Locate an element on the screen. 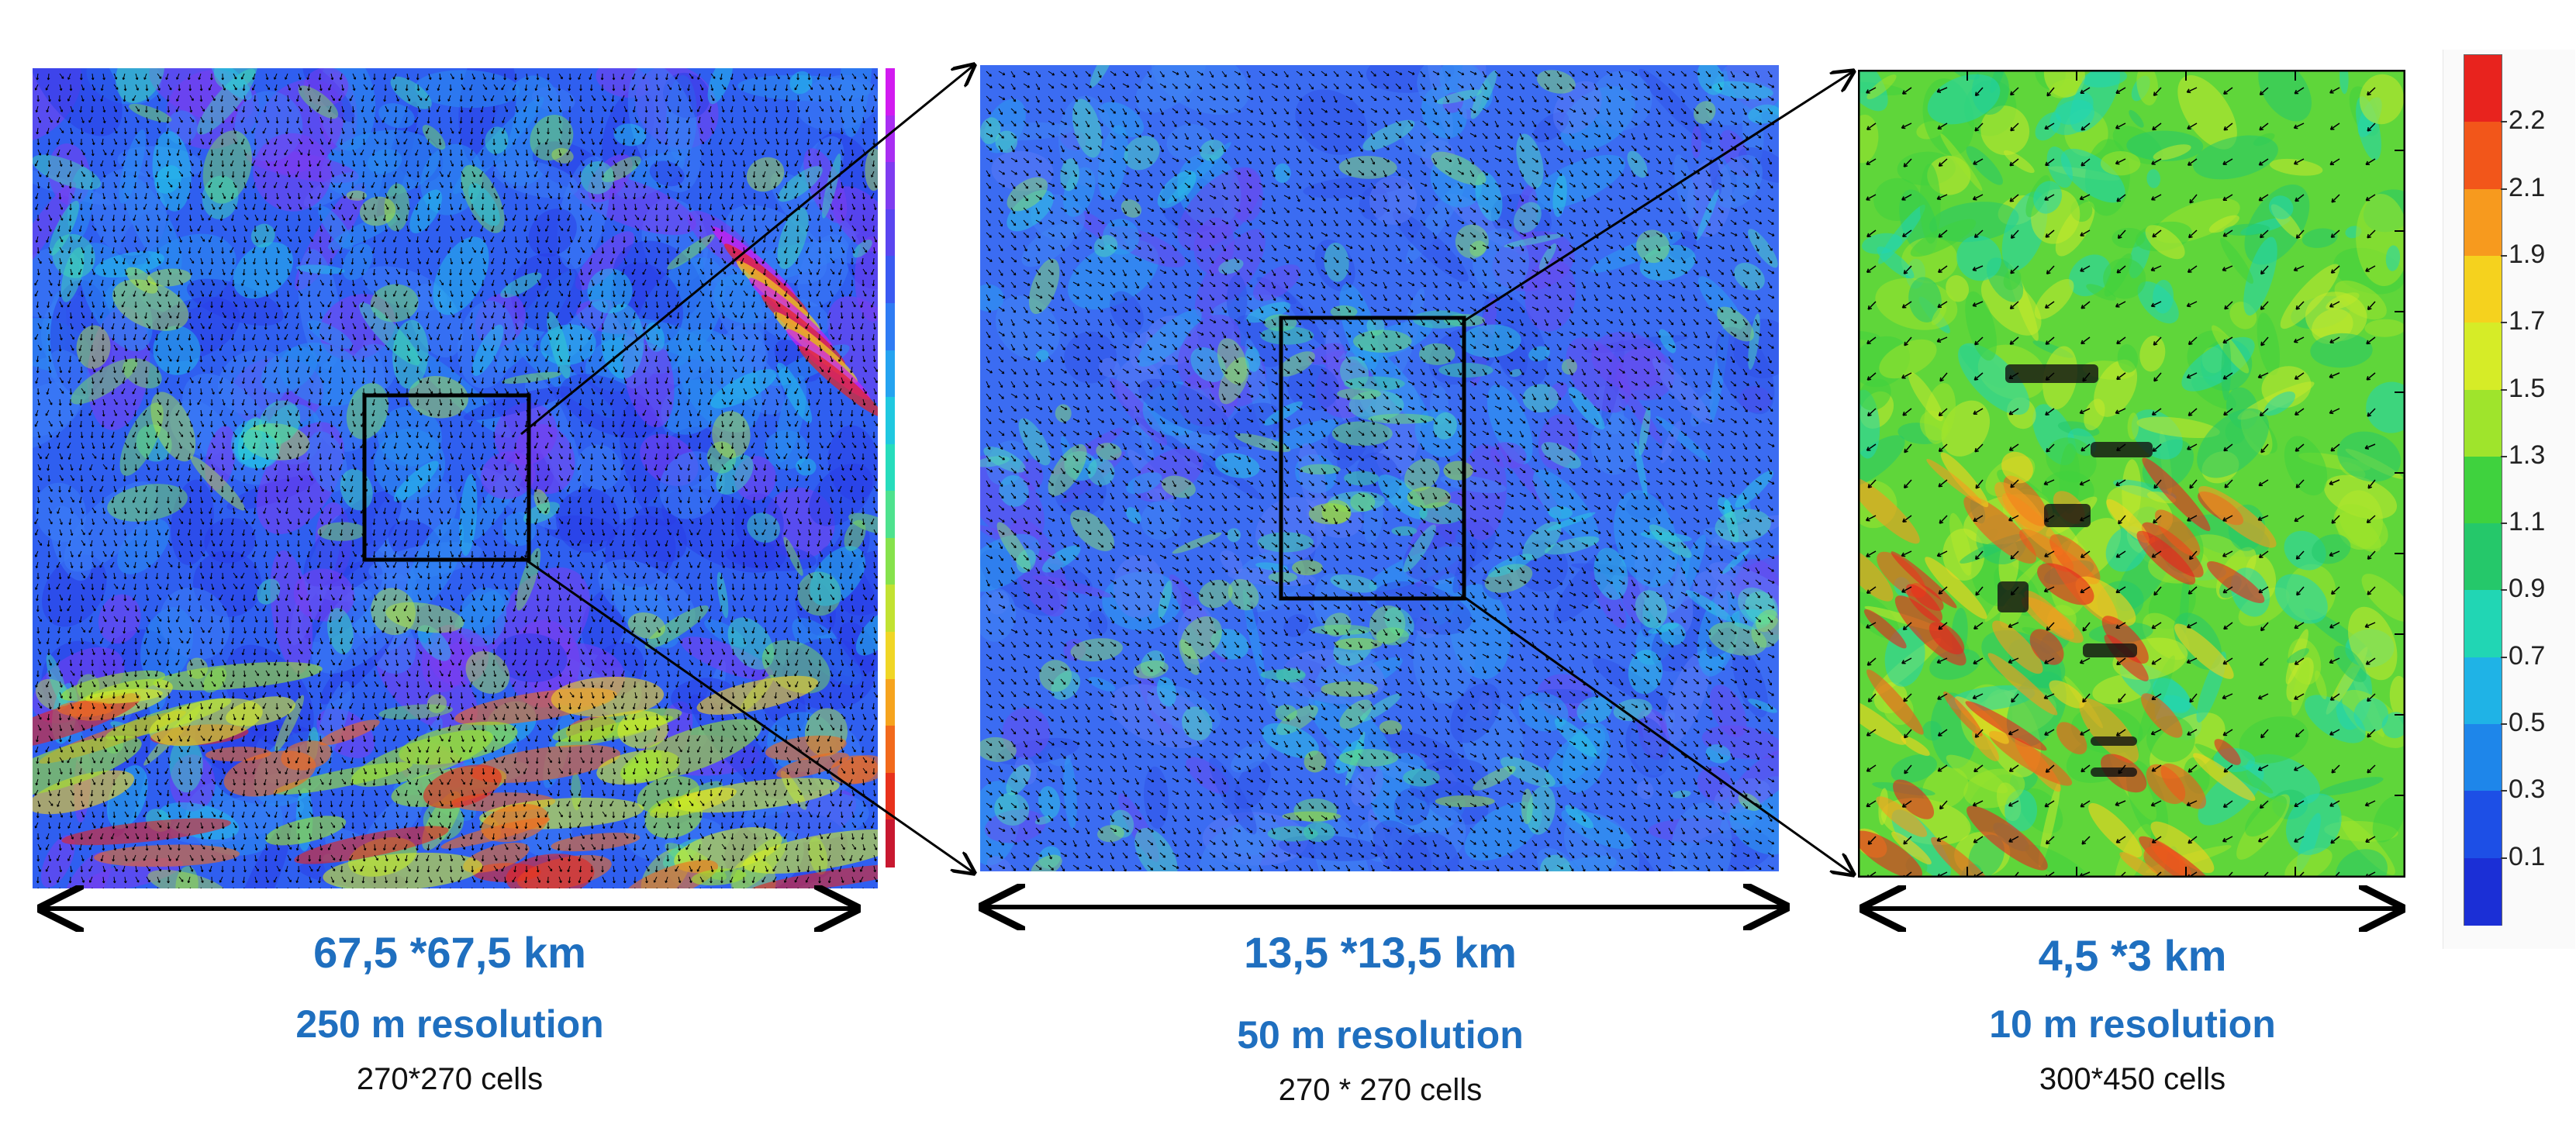 The width and height of the screenshot is (2576, 1121). panel-3-extent: 4,5 *3 km is located at coordinates (2133, 955).